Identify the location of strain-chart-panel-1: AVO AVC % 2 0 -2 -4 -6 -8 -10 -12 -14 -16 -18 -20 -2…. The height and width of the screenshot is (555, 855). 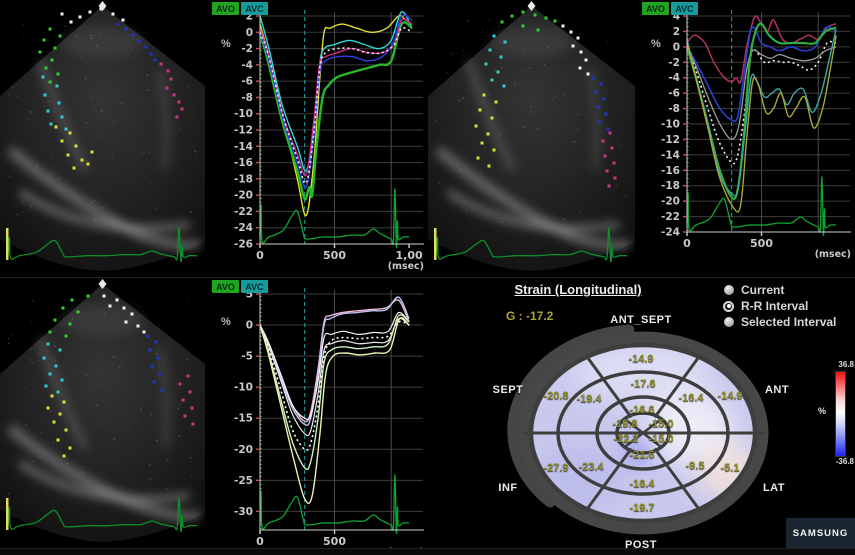
(316, 138).